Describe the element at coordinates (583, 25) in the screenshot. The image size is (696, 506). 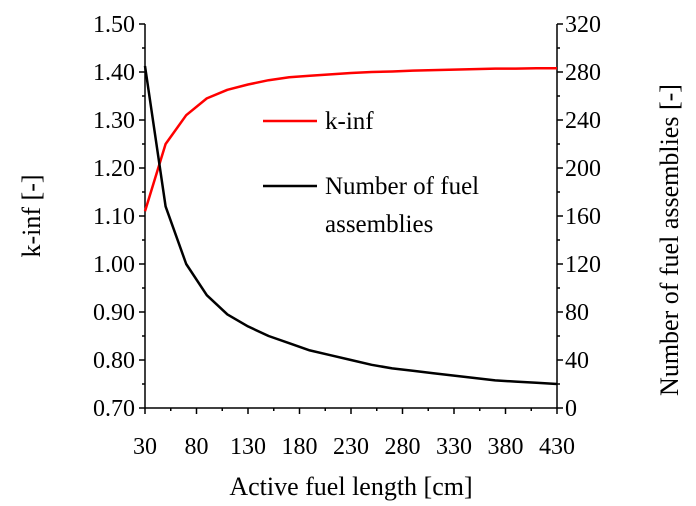
I see `y2-tick-label: 320` at that location.